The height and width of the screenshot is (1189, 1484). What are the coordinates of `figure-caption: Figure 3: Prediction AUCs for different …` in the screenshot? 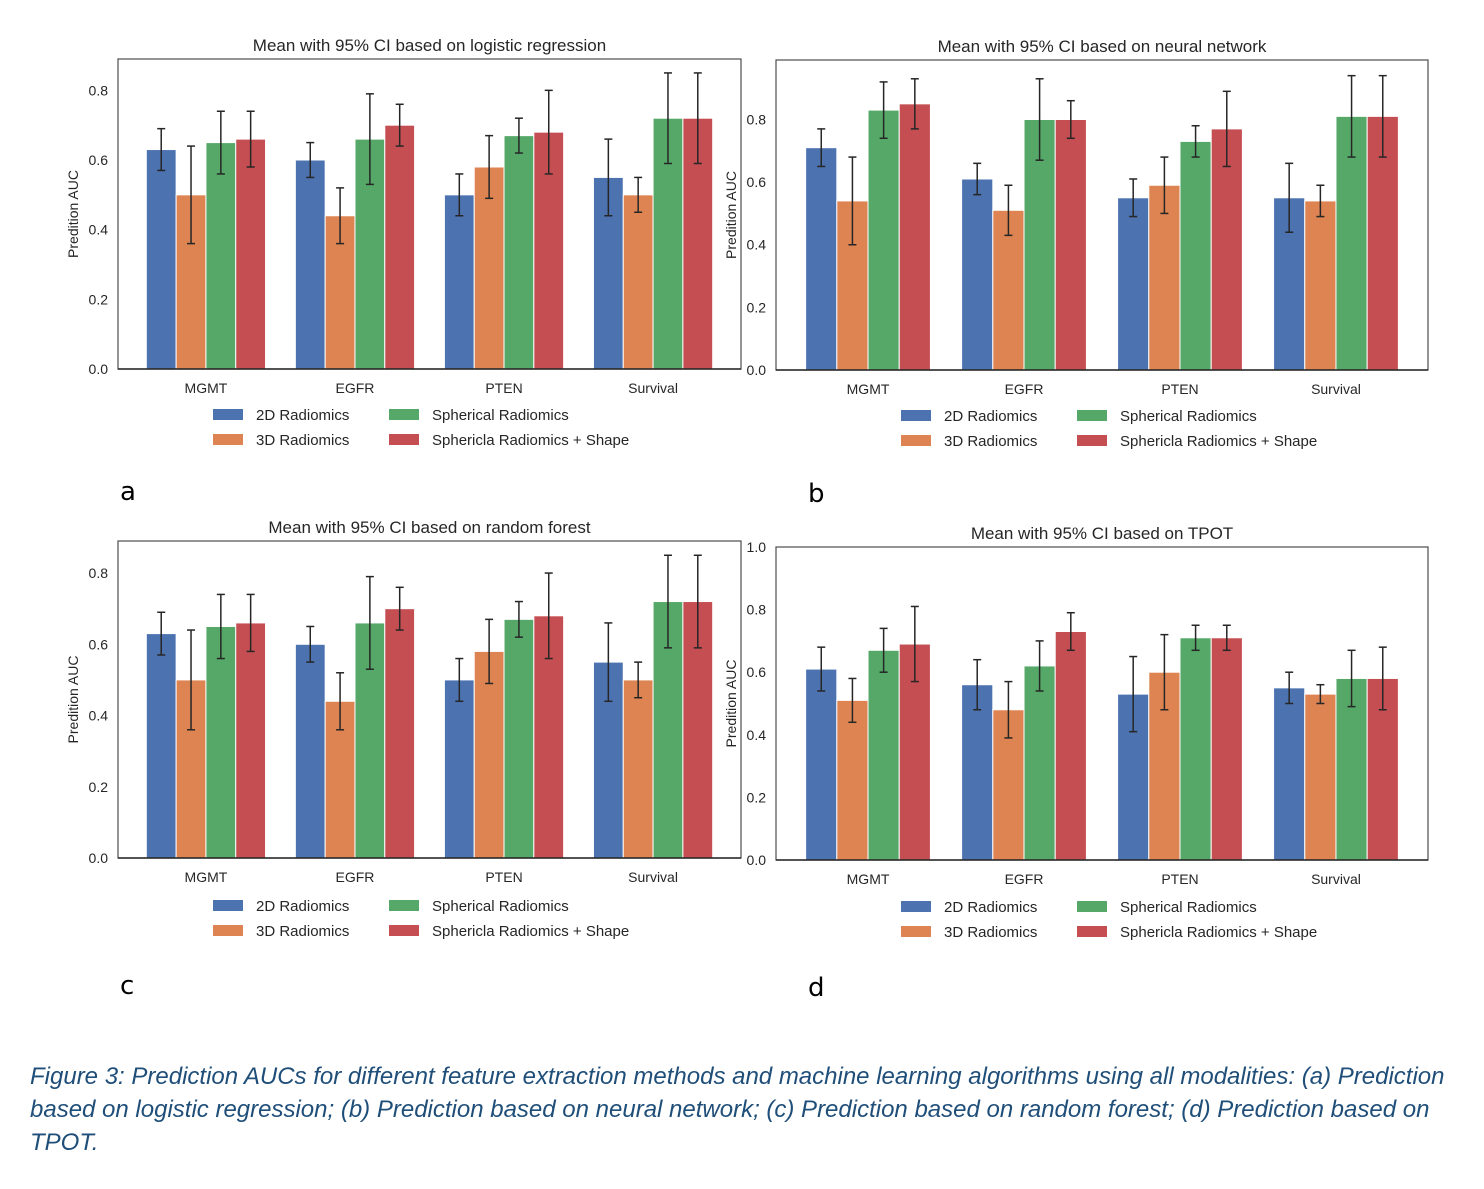 It's located at (737, 1109).